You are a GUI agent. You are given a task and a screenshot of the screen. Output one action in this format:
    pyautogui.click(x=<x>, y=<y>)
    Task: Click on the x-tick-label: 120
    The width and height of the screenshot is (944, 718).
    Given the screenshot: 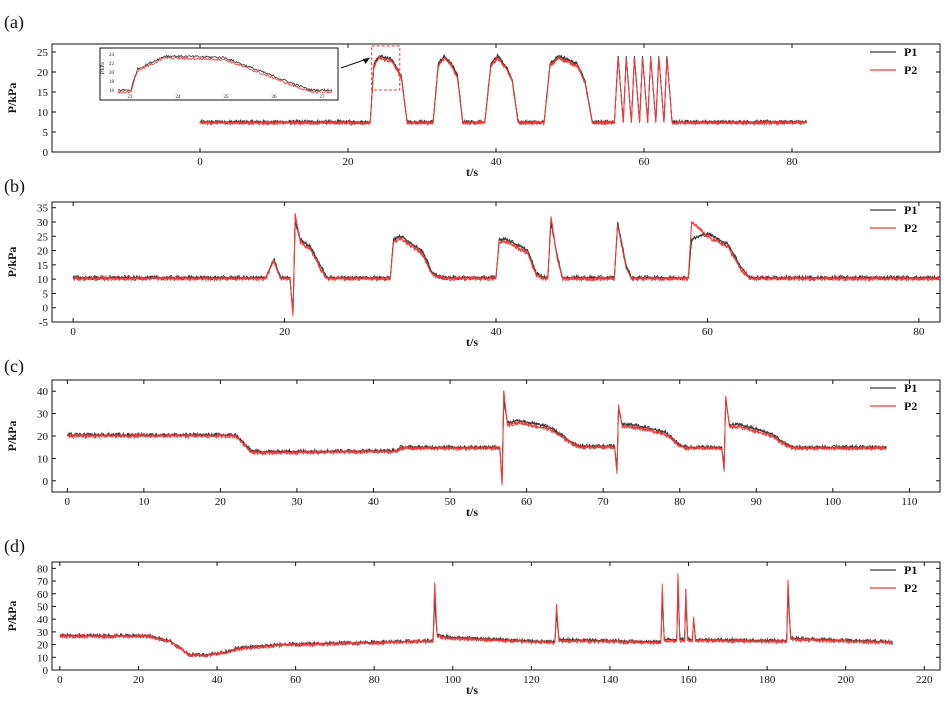 What is the action you would take?
    pyautogui.click(x=531, y=680)
    